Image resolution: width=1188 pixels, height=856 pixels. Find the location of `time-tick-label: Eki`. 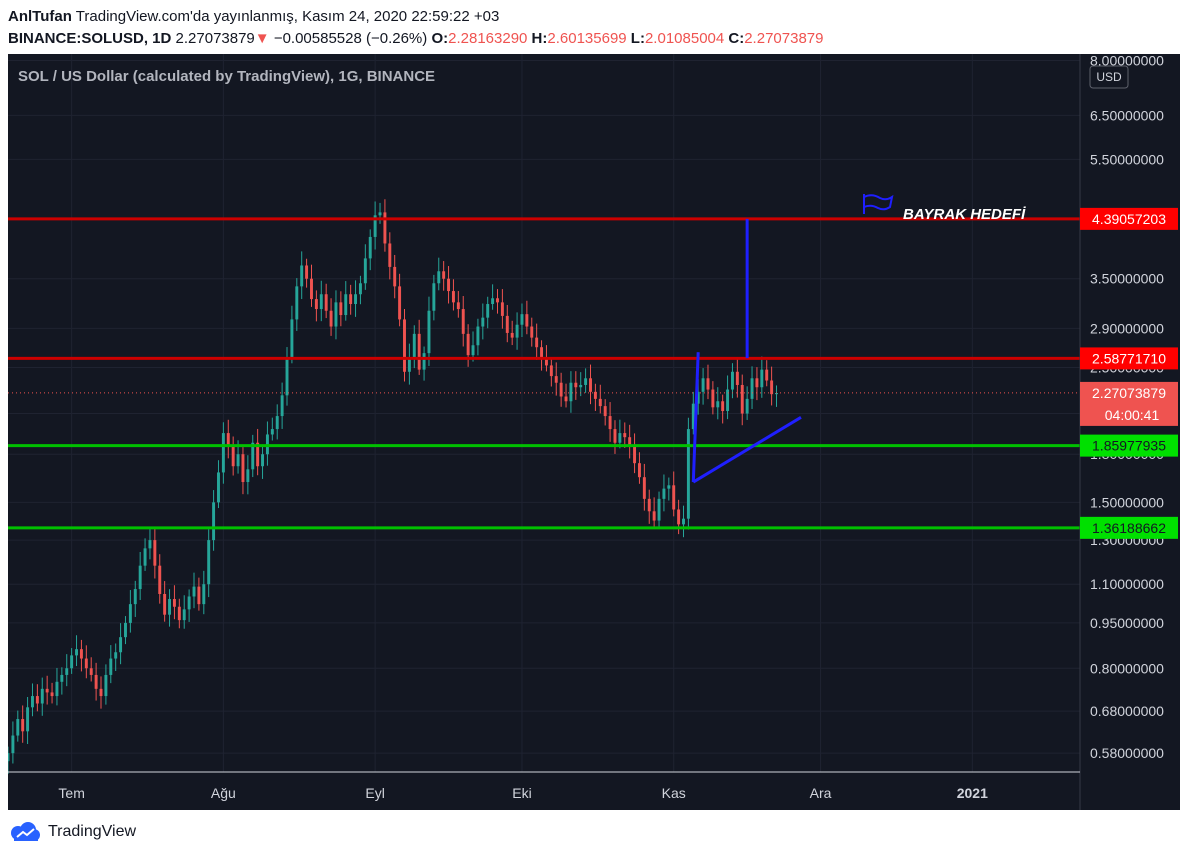

time-tick-label: Eki is located at coordinates (521, 793).